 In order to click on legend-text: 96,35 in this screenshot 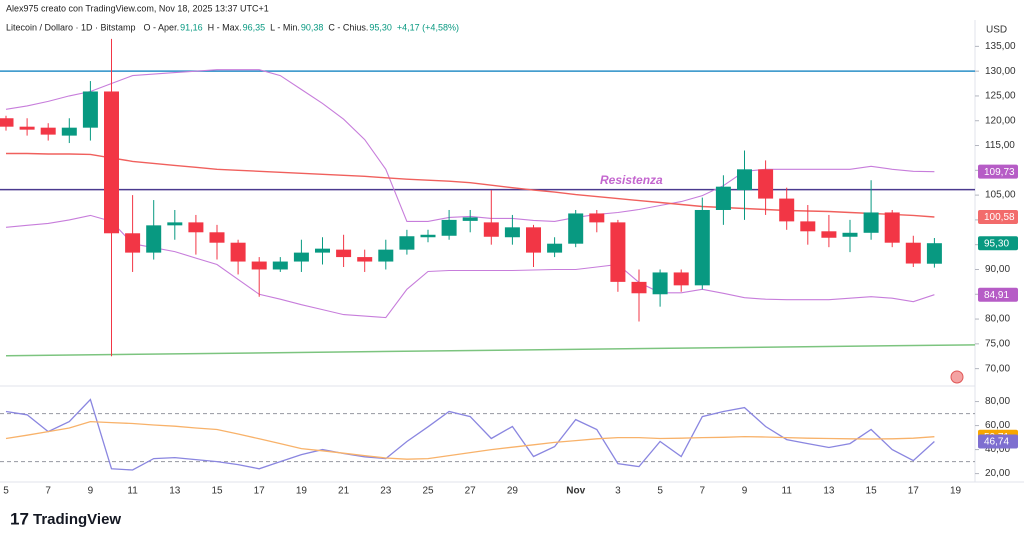, I will do `click(254, 27)`.